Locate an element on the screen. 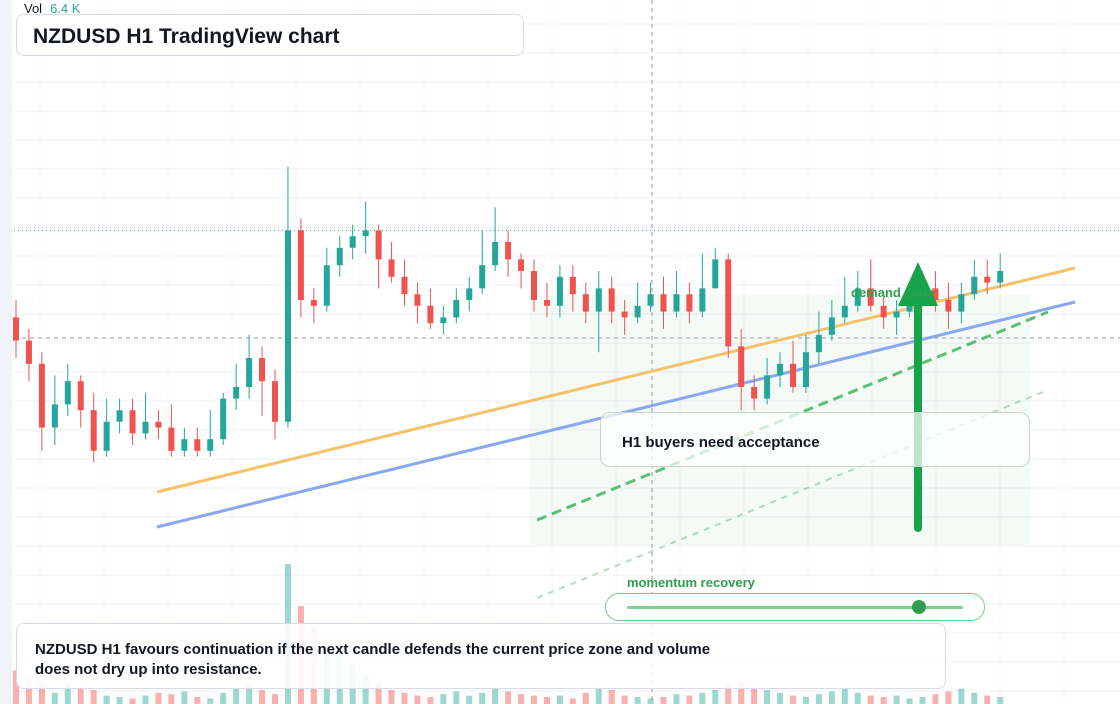  momentum-bar is located at coordinates (795, 607).